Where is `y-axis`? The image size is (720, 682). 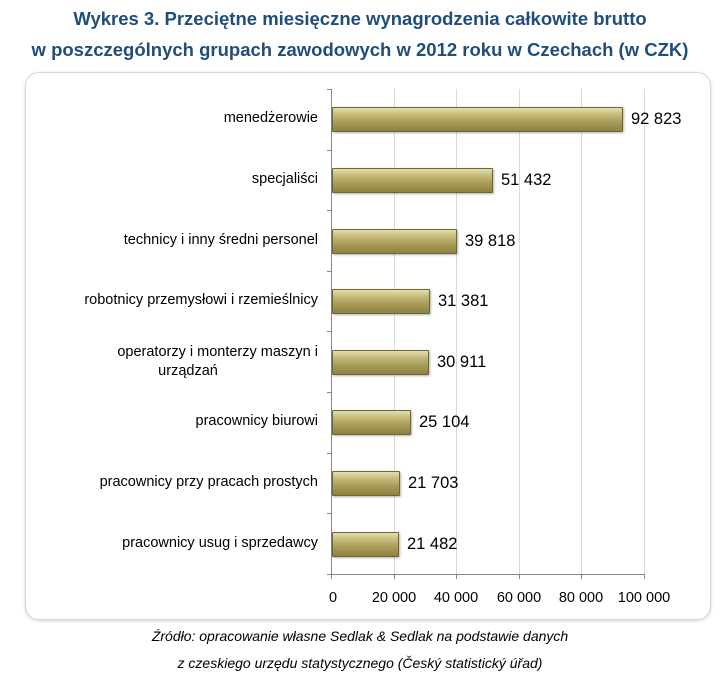 y-axis is located at coordinates (331, 331).